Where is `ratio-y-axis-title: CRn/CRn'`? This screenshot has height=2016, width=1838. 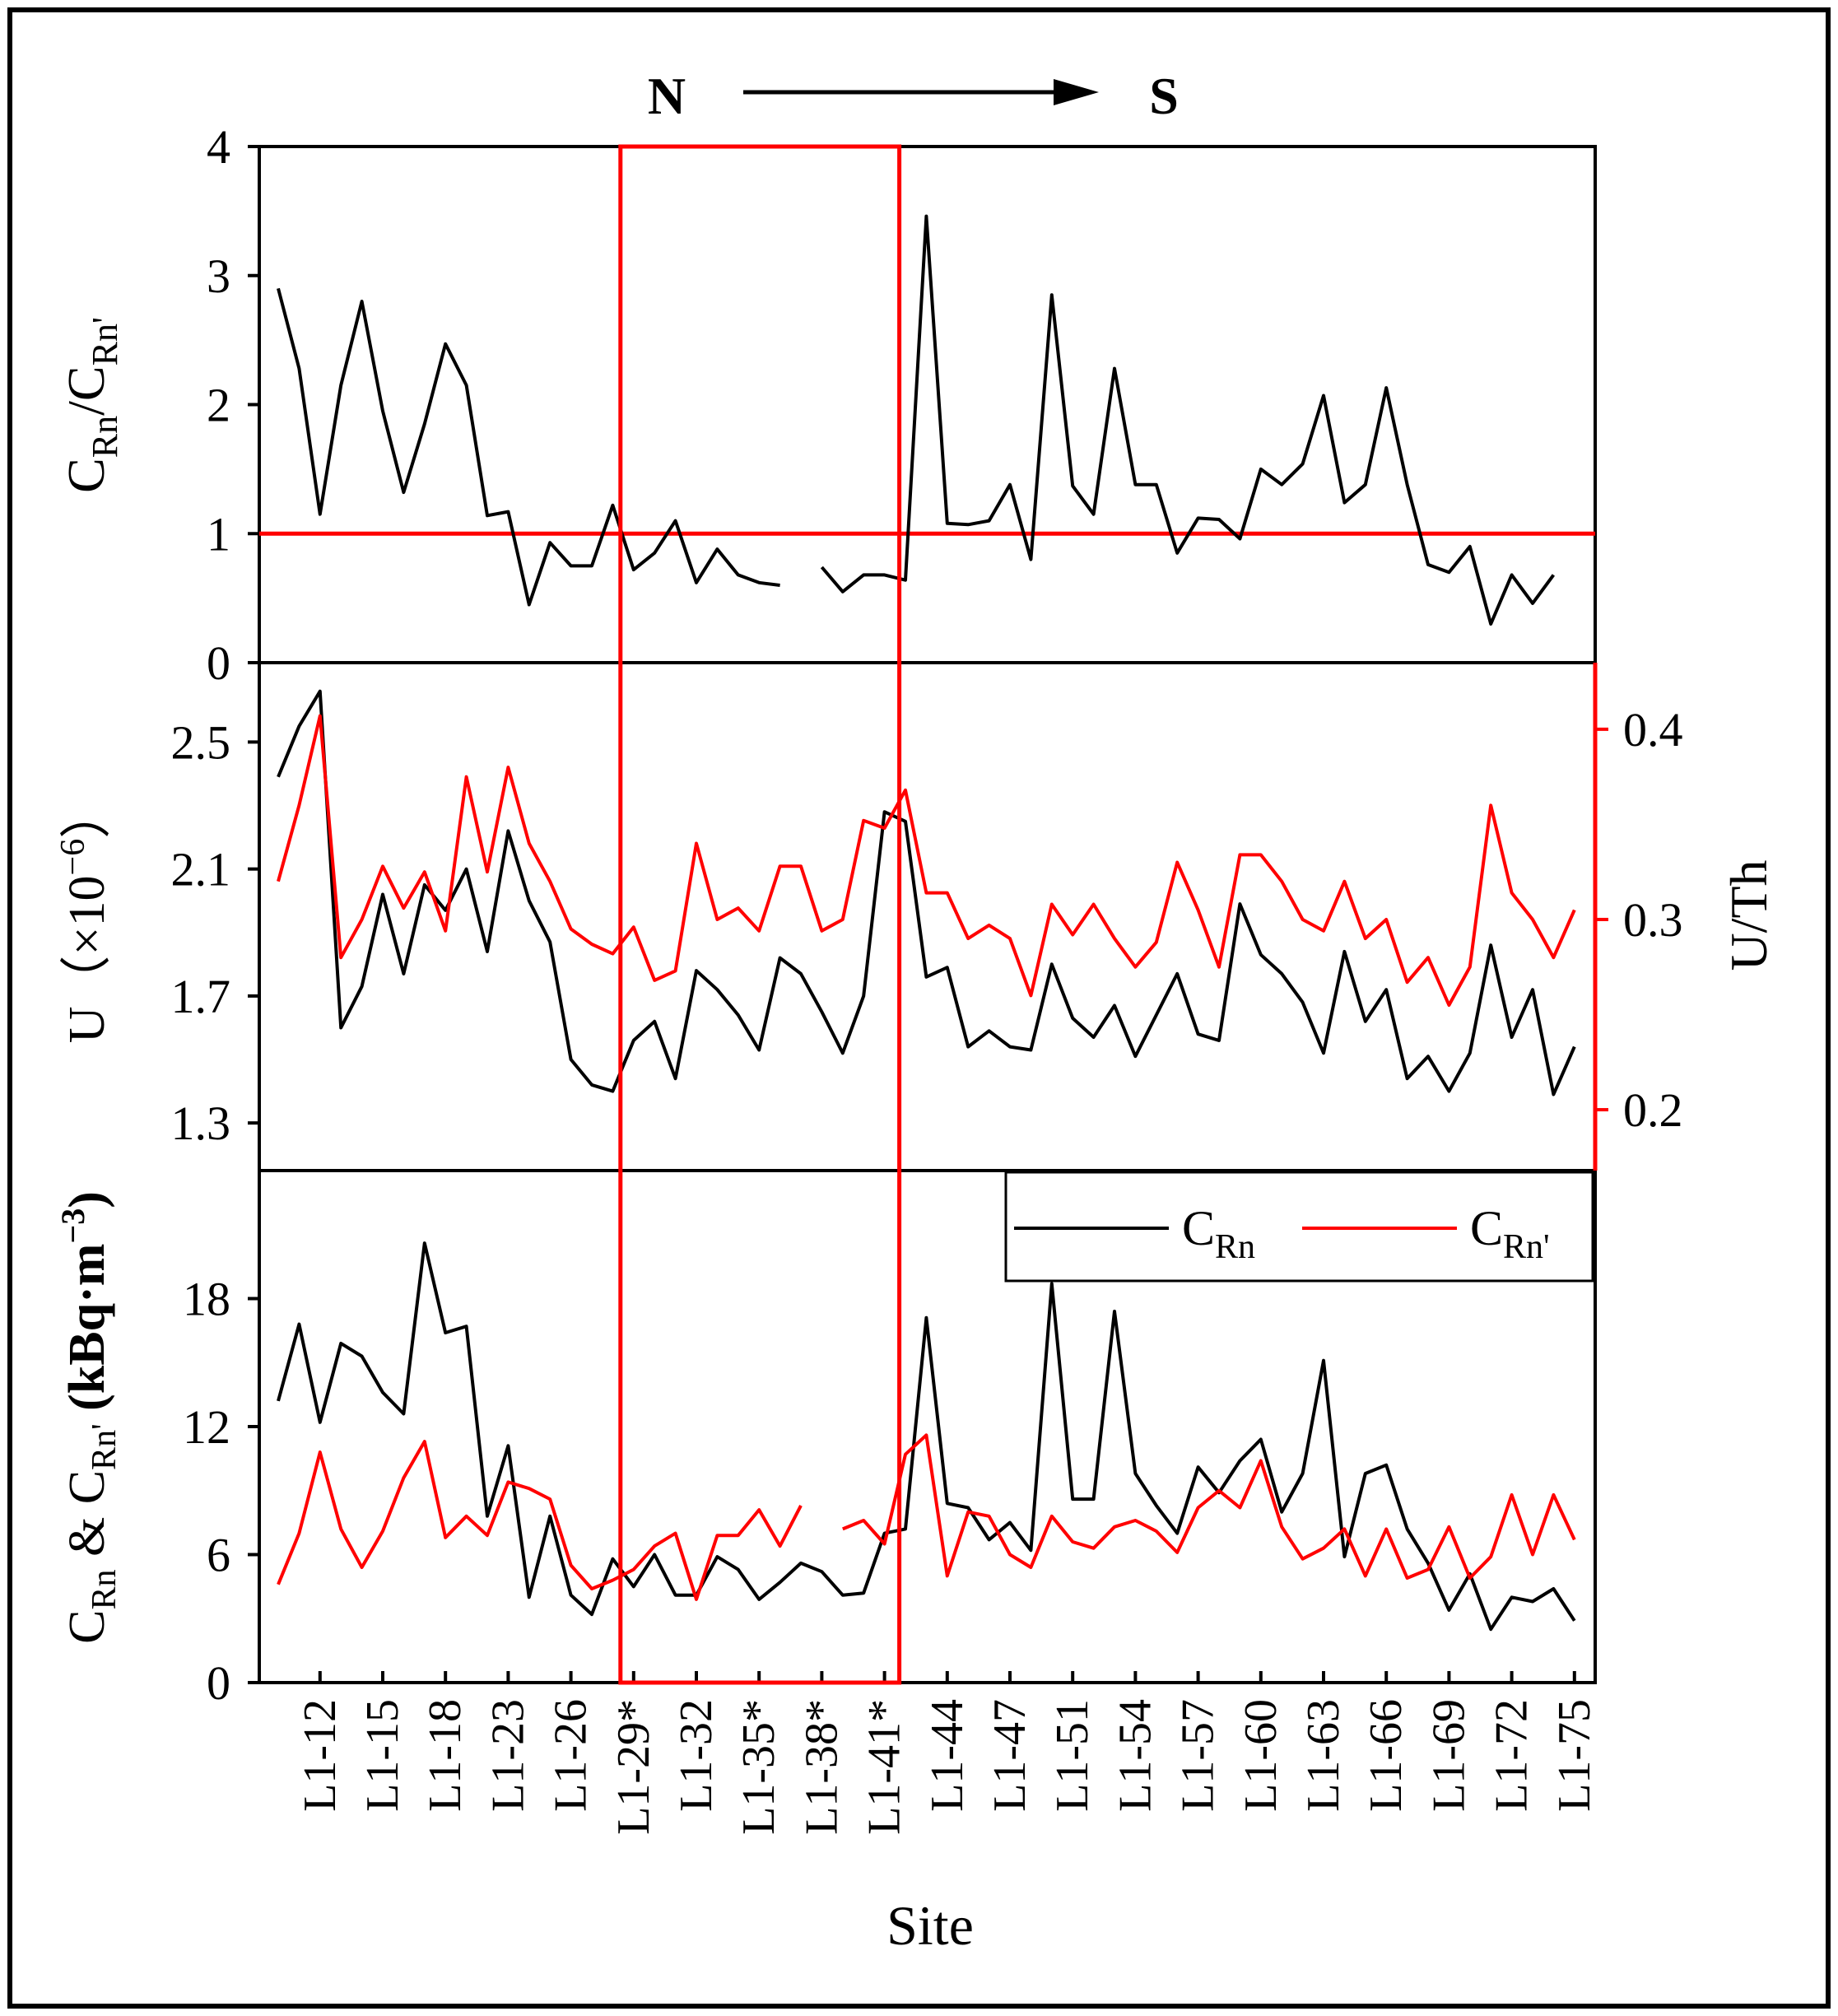 ratio-y-axis-title: CRn/CRn' is located at coordinates (91, 405).